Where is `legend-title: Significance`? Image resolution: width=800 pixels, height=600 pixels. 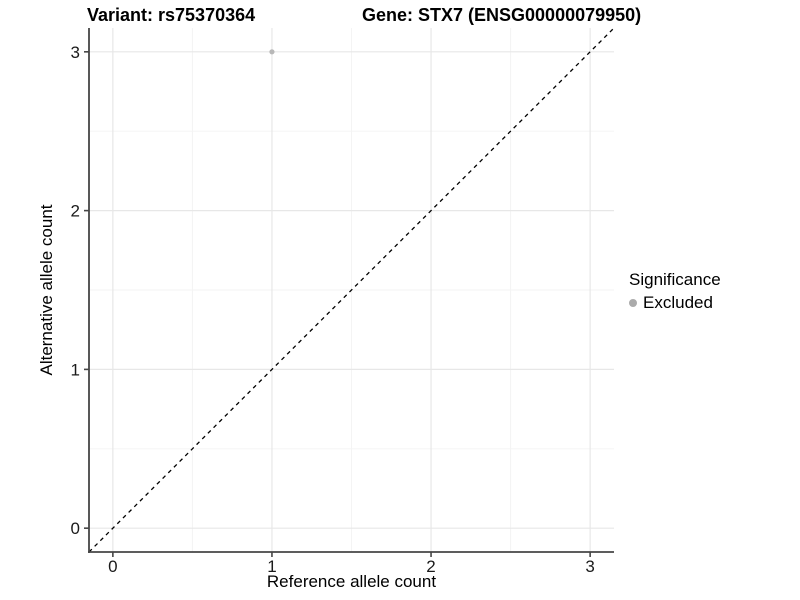 legend-title: Significance is located at coordinates (675, 279).